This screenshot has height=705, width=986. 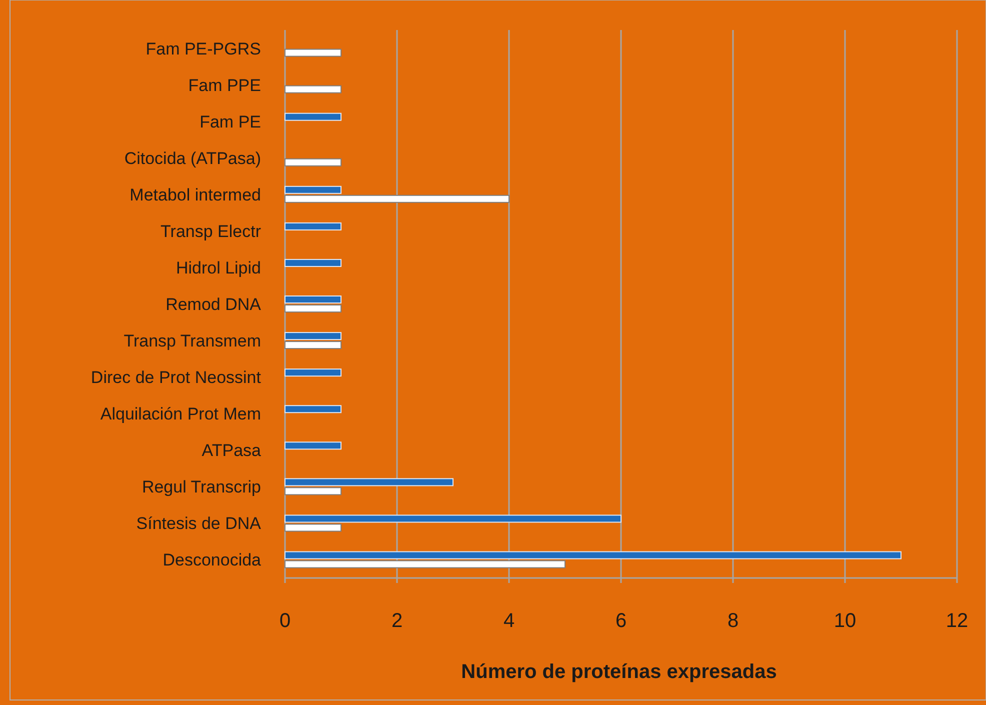 What do you see at coordinates (733, 621) in the screenshot?
I see `x-tick-label: 8` at bounding box center [733, 621].